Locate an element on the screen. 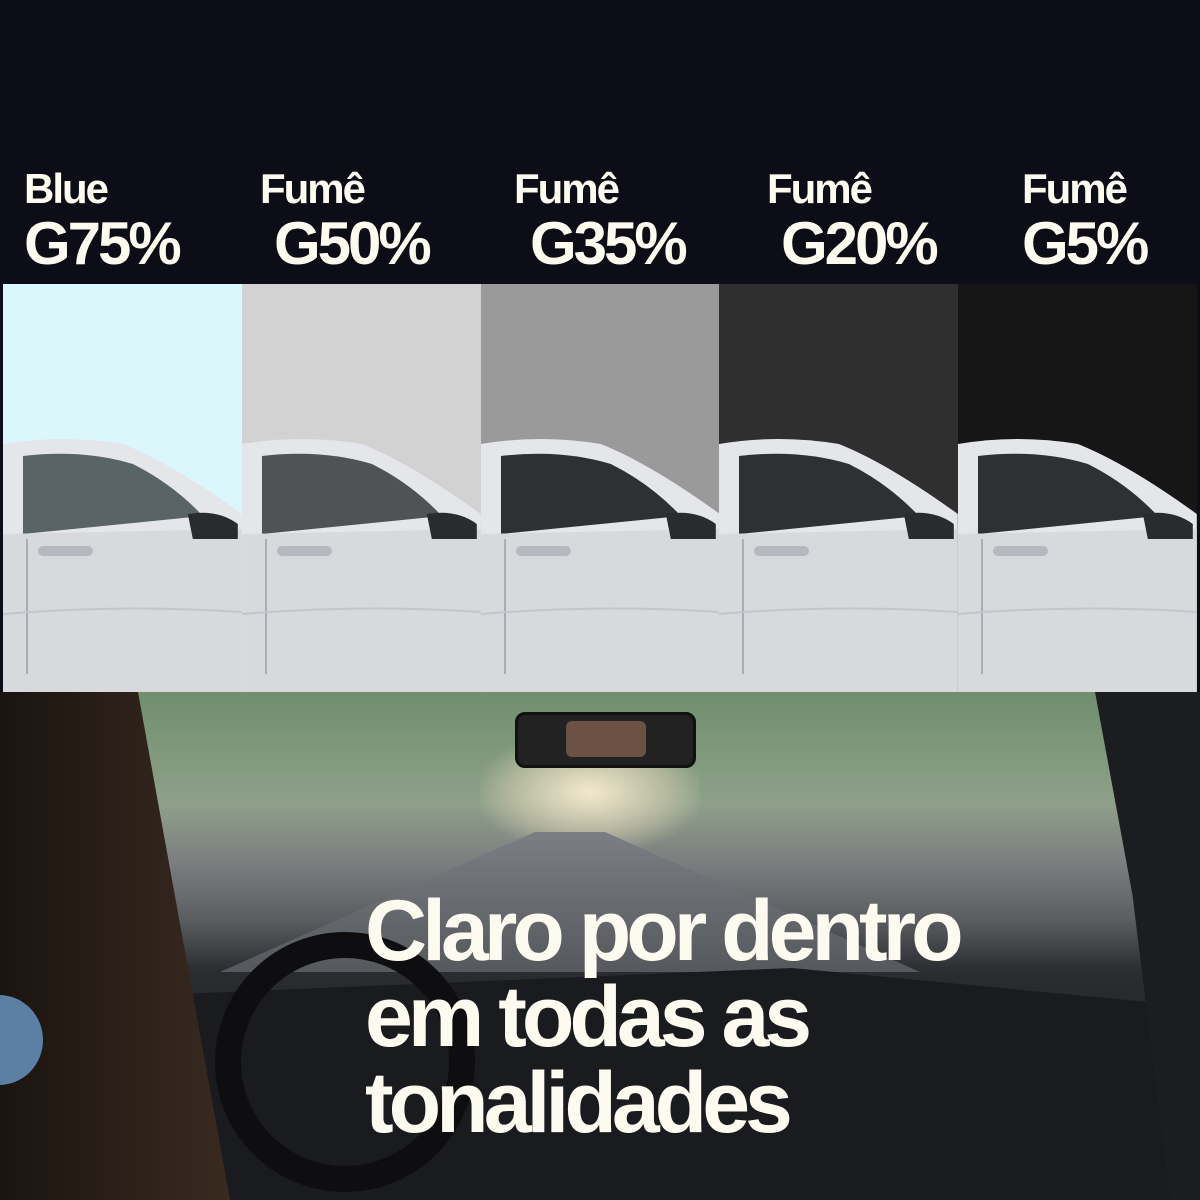  headline-line: em todas as is located at coordinates (588, 1017).